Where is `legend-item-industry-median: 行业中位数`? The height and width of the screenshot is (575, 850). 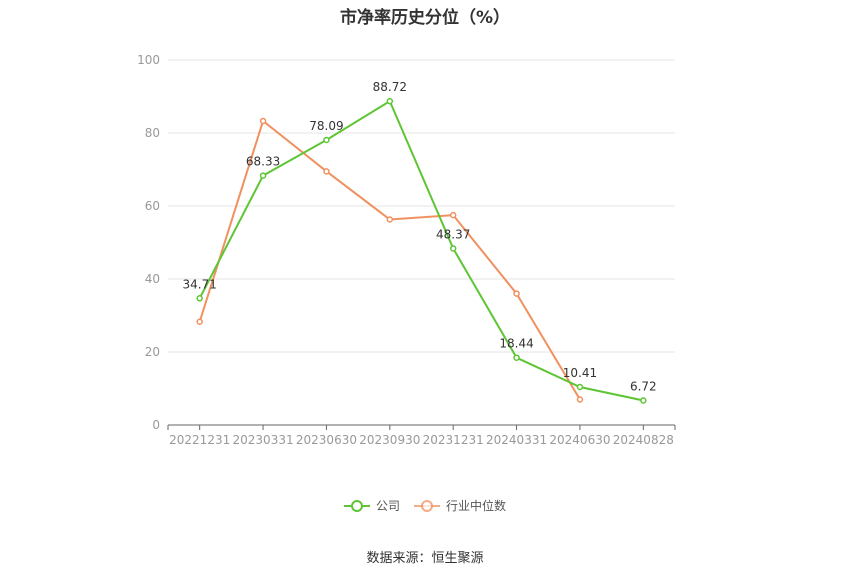
legend-item-industry-median: 行业中位数 is located at coordinates (460, 505).